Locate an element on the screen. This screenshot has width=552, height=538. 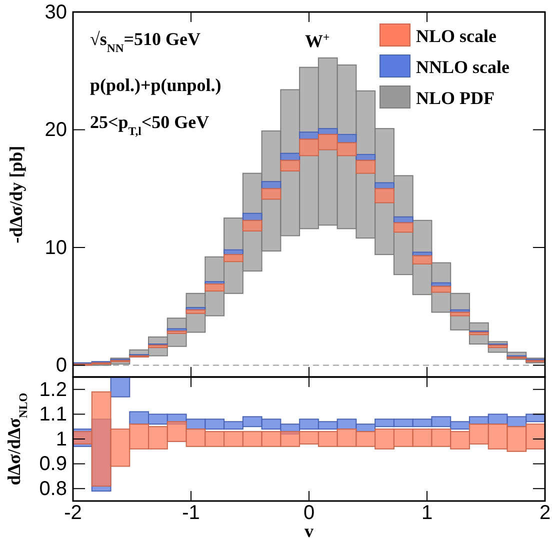
y-tick-label: 0 is located at coordinates (61, 365).